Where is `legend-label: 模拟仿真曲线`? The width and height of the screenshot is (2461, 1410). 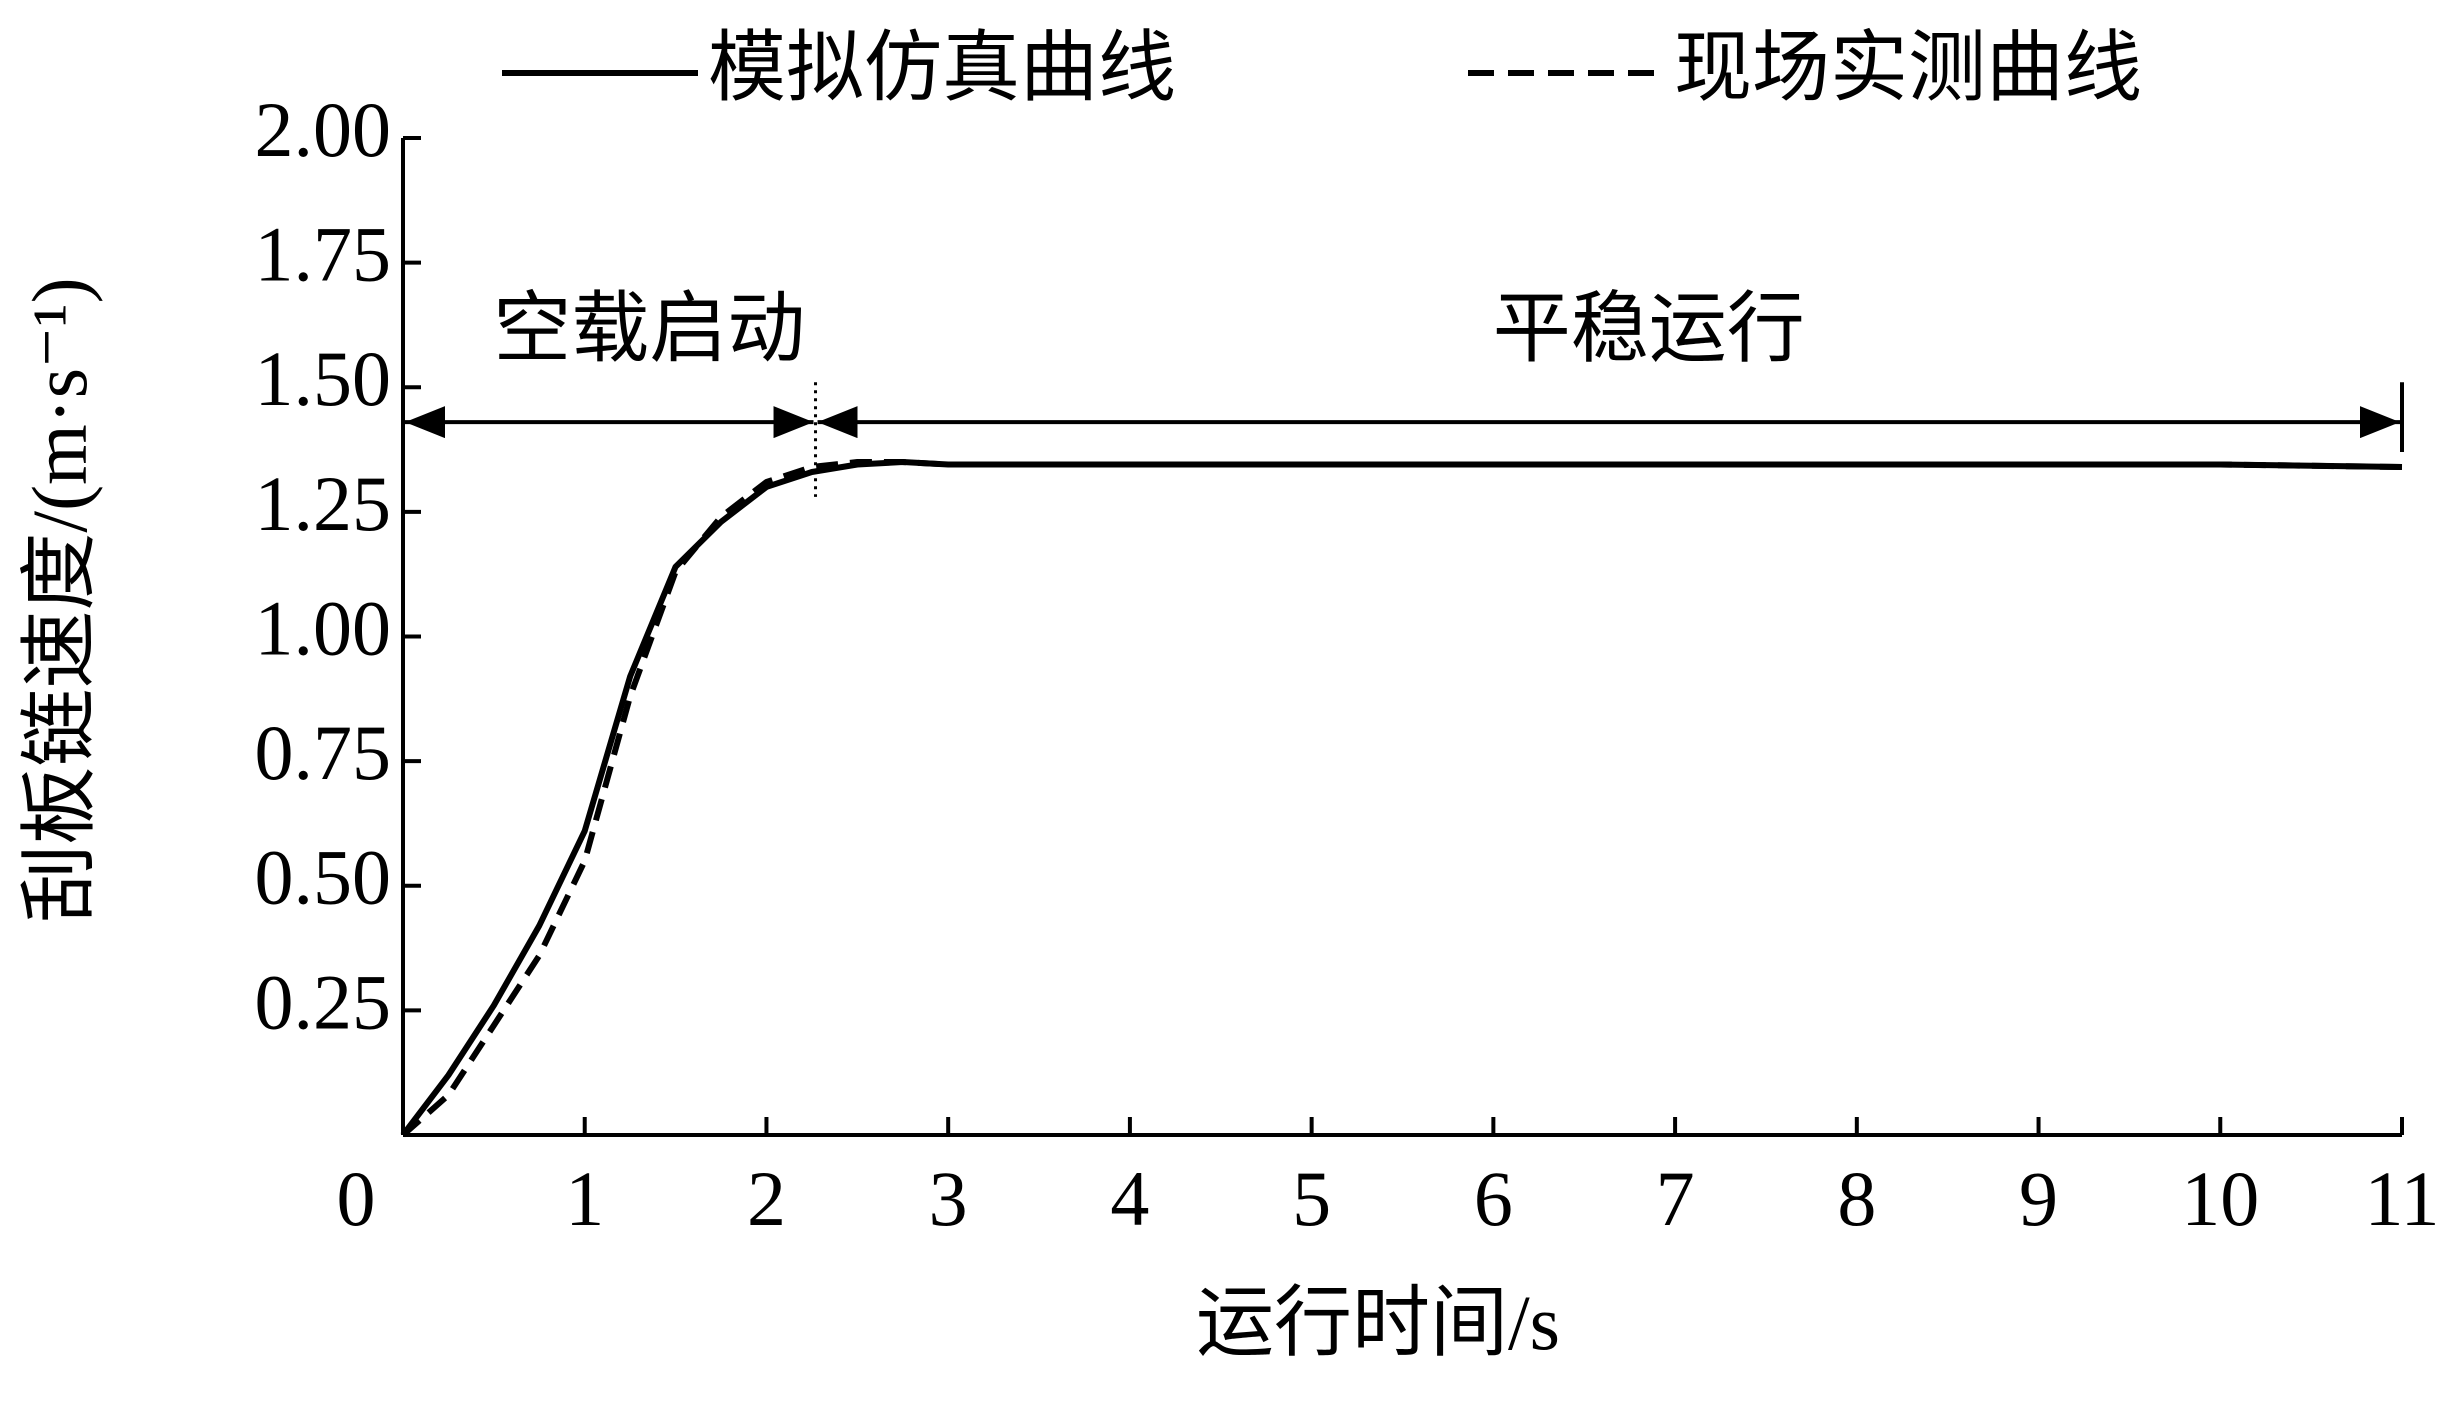 legend-label: 模拟仿真曲线 is located at coordinates (942, 67).